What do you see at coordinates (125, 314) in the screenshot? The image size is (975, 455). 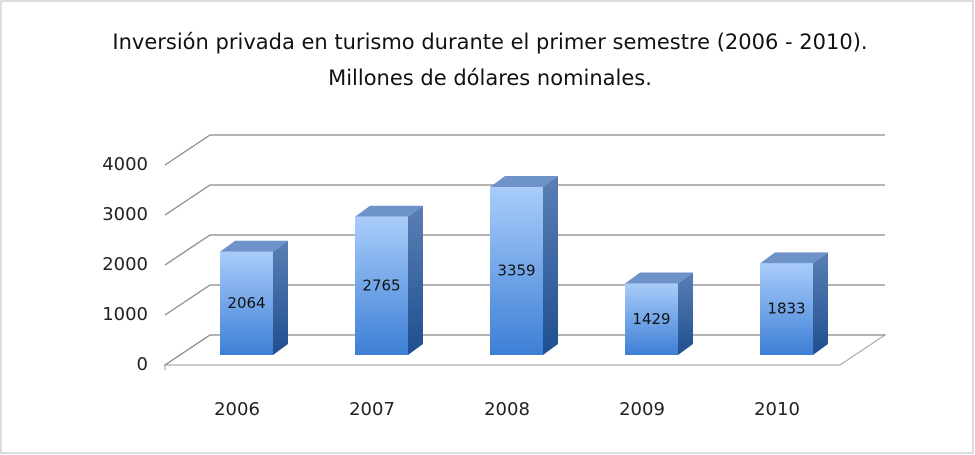 I see `y-tick-label: 1000` at bounding box center [125, 314].